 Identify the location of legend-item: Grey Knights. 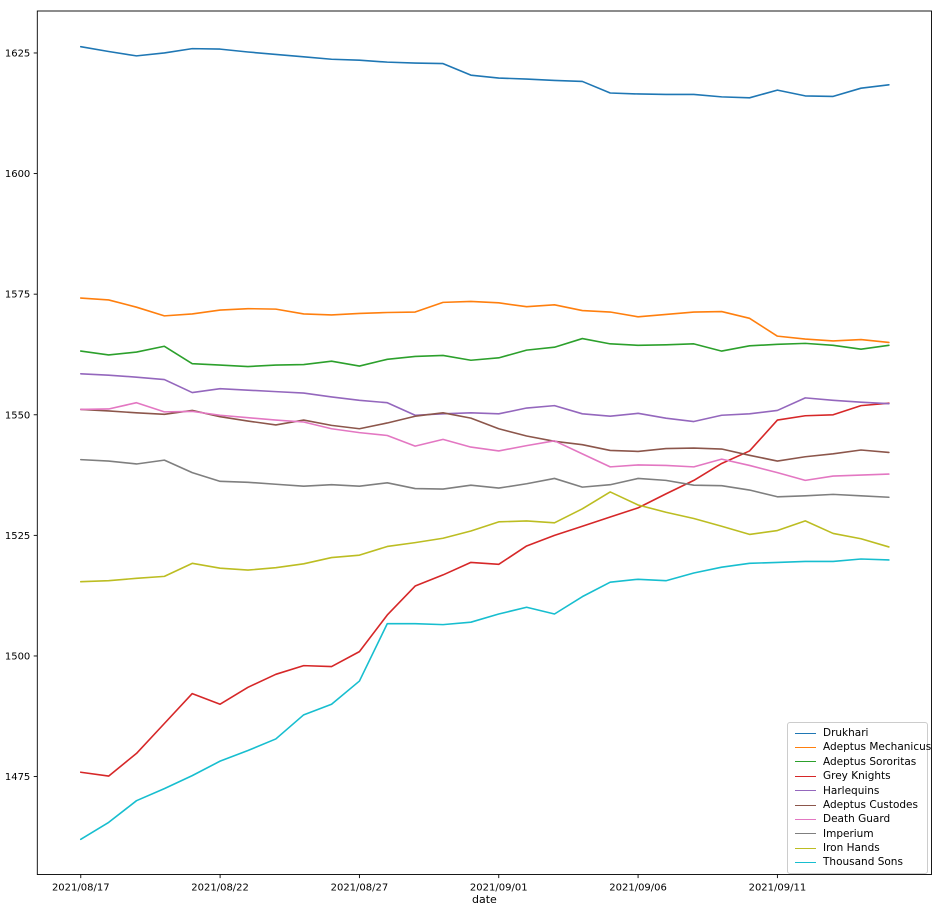
(858, 776).